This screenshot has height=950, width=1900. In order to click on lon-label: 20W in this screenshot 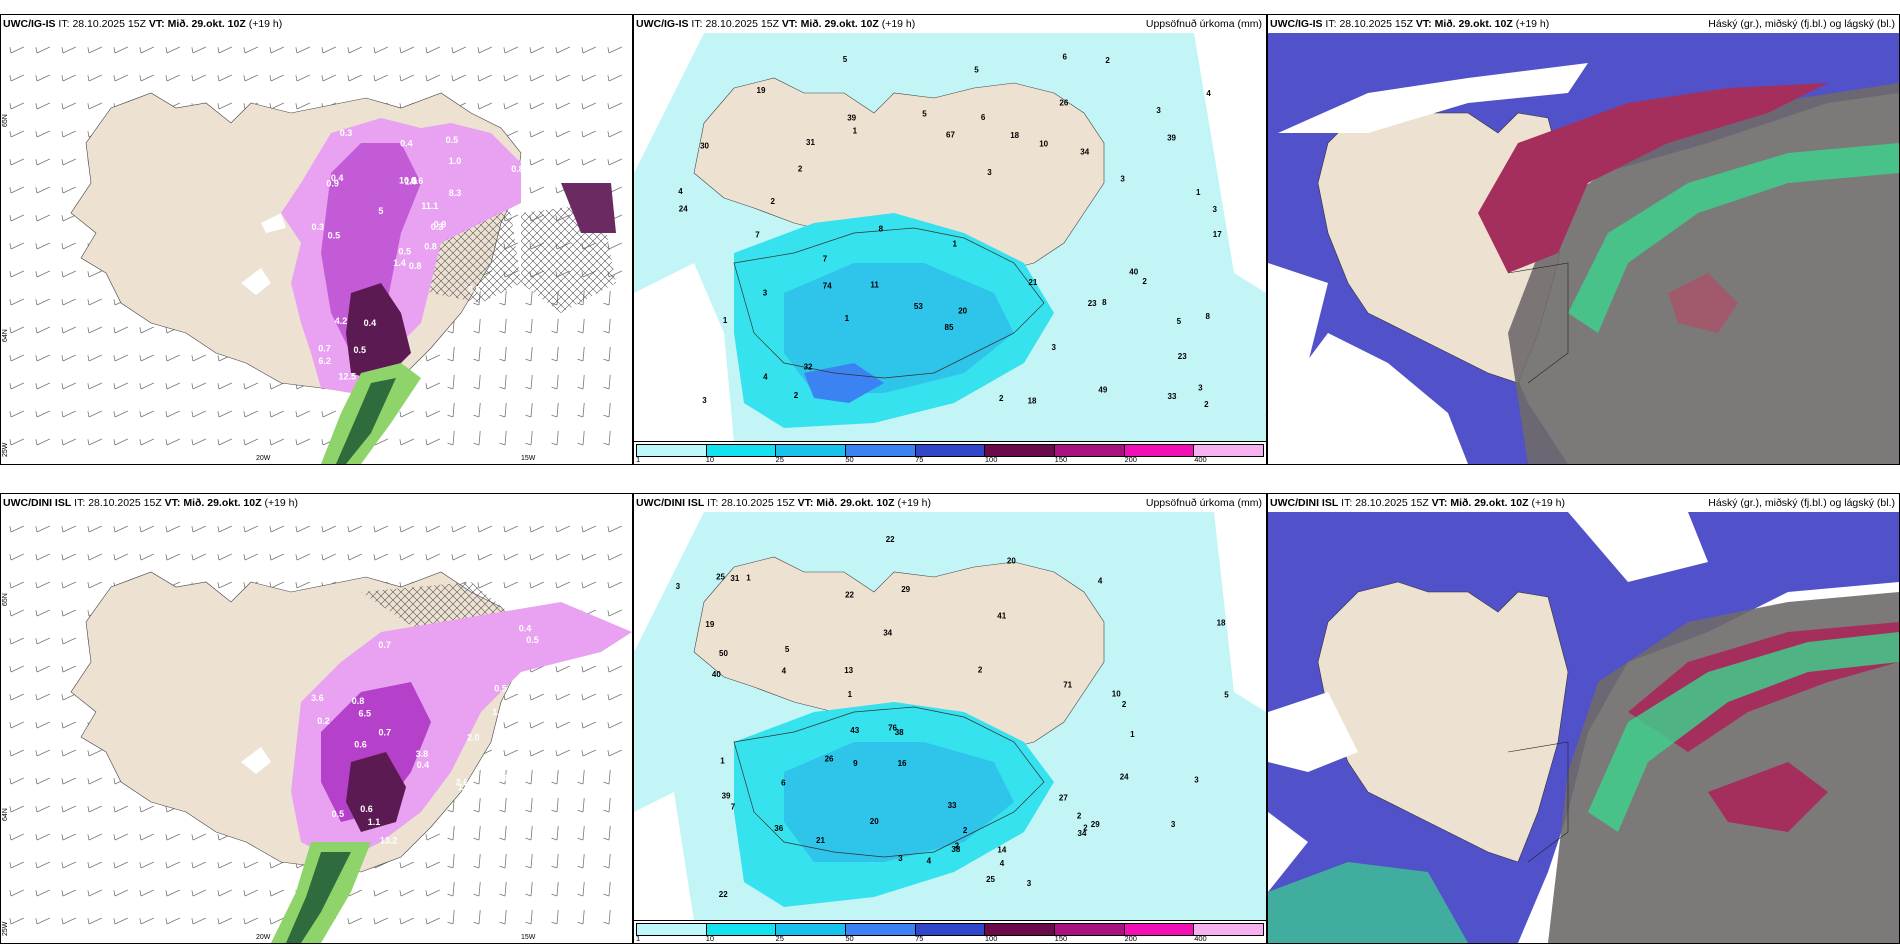, I will do `click(263, 937)`.